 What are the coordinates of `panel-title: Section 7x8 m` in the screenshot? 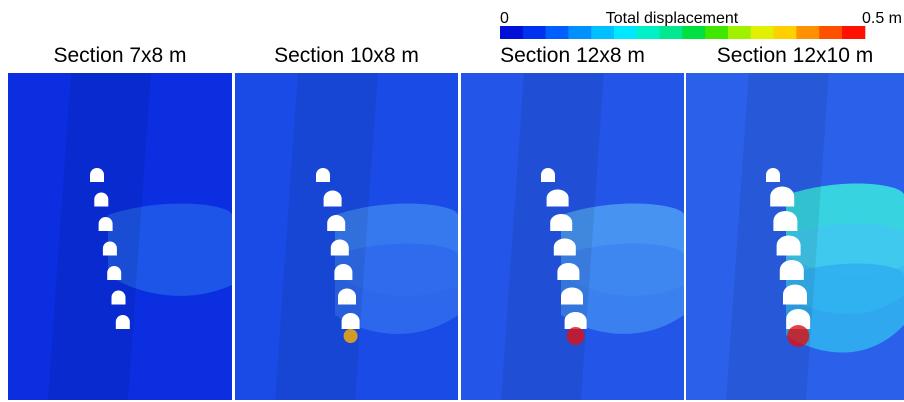 It's located at (119, 55).